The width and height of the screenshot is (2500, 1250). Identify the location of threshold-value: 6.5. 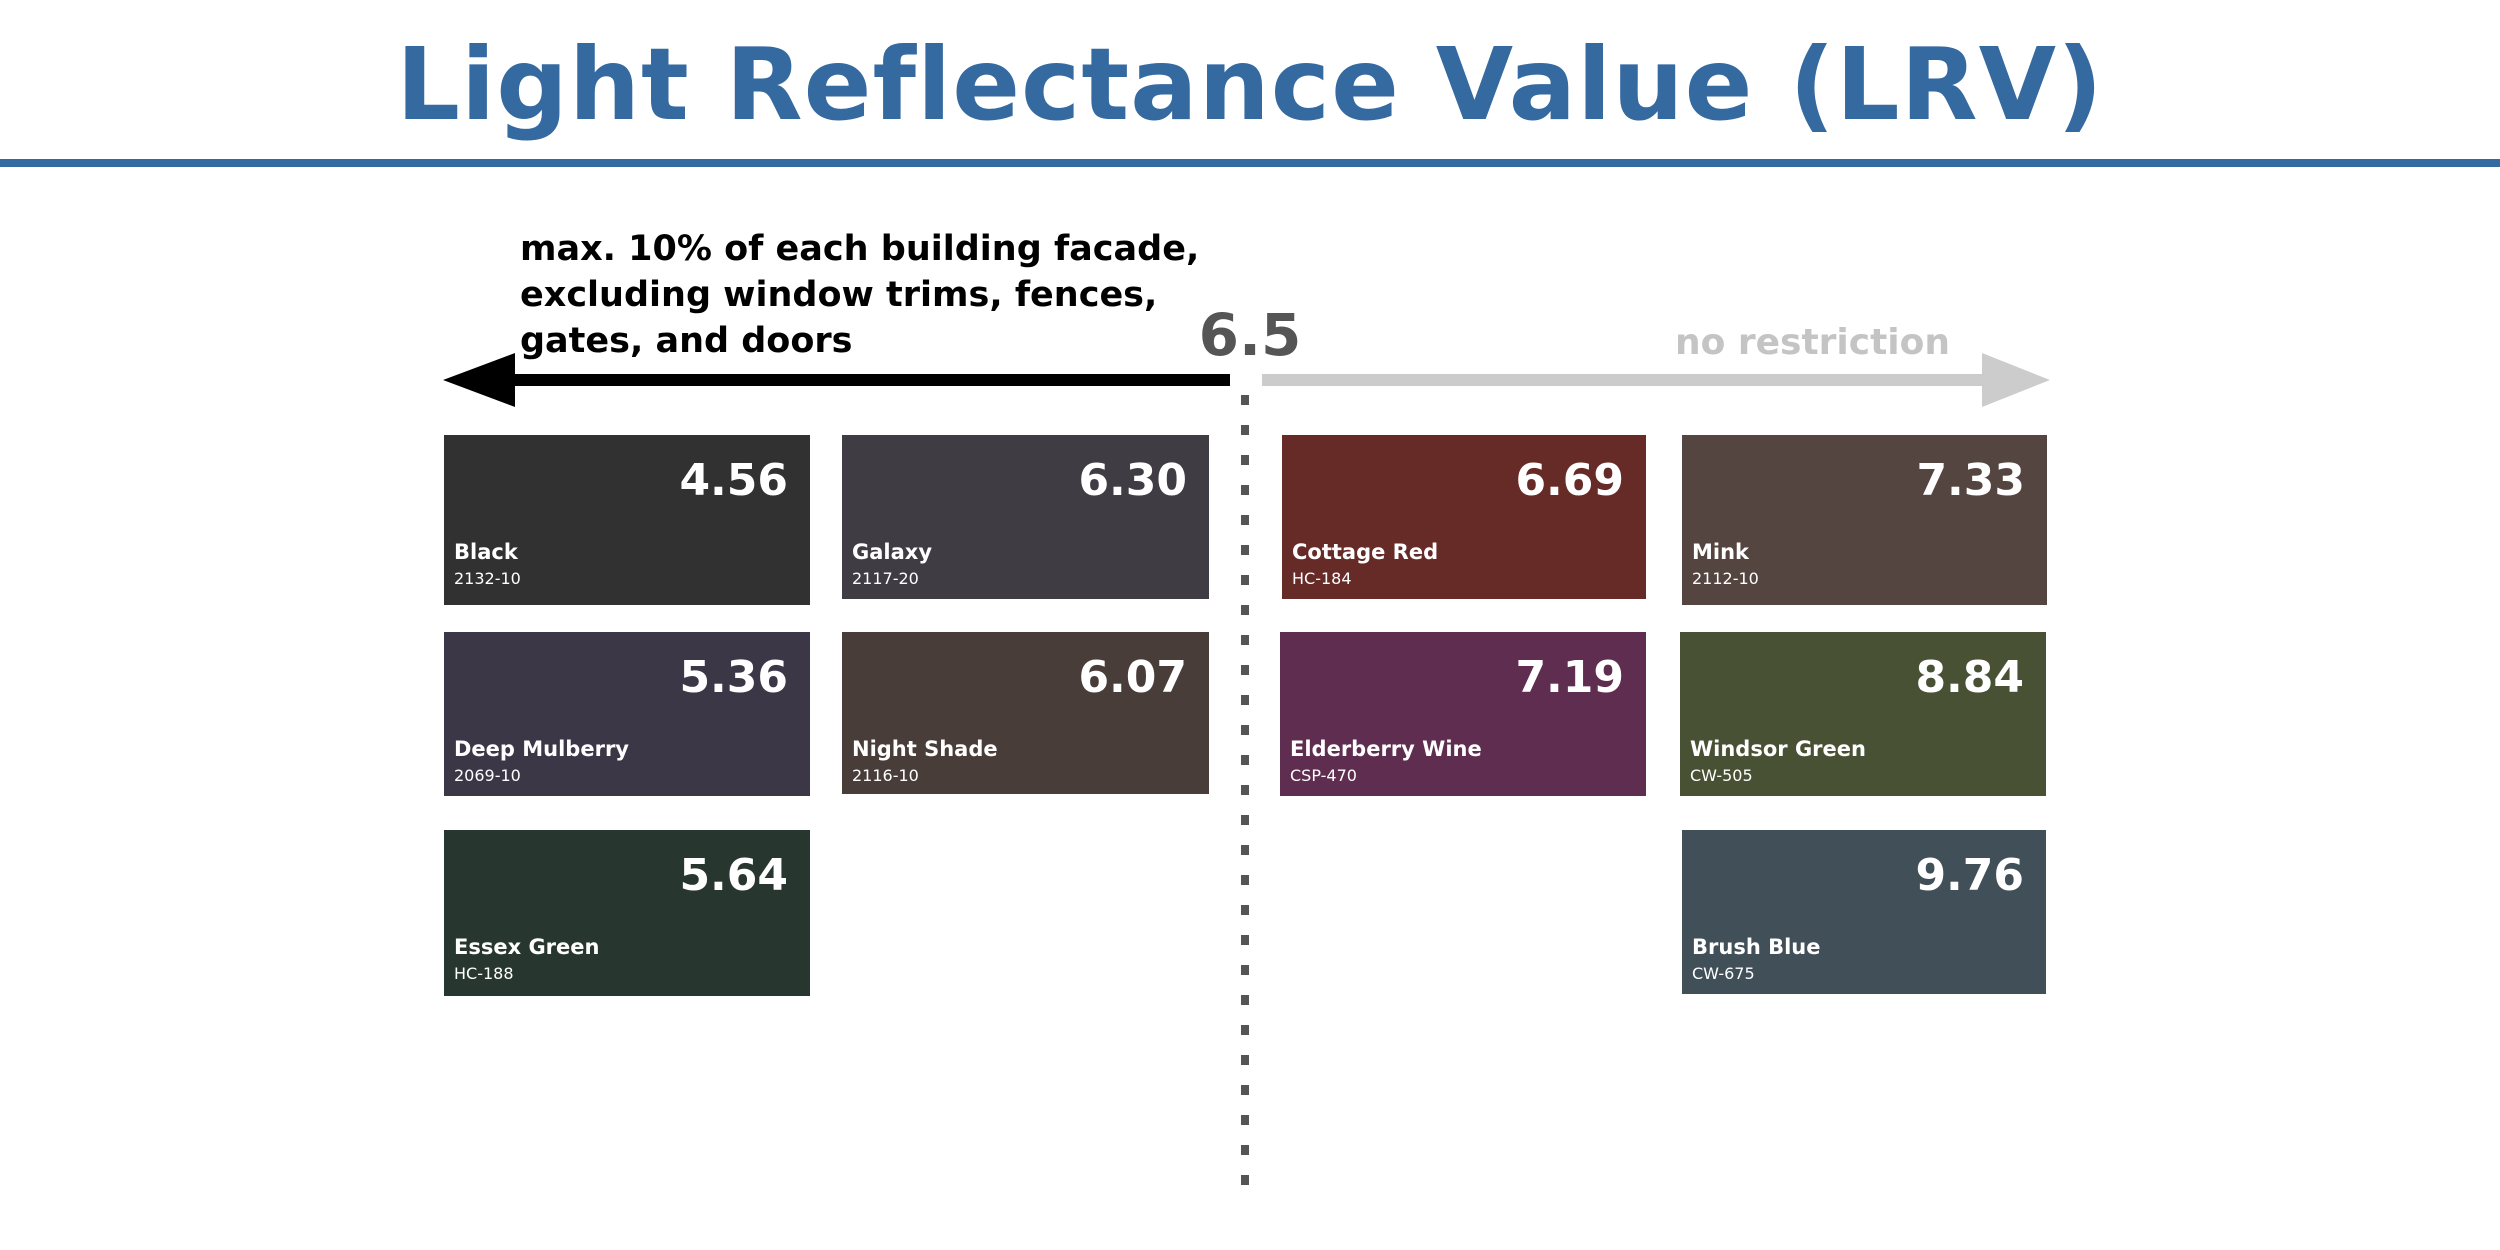
(1250, 335).